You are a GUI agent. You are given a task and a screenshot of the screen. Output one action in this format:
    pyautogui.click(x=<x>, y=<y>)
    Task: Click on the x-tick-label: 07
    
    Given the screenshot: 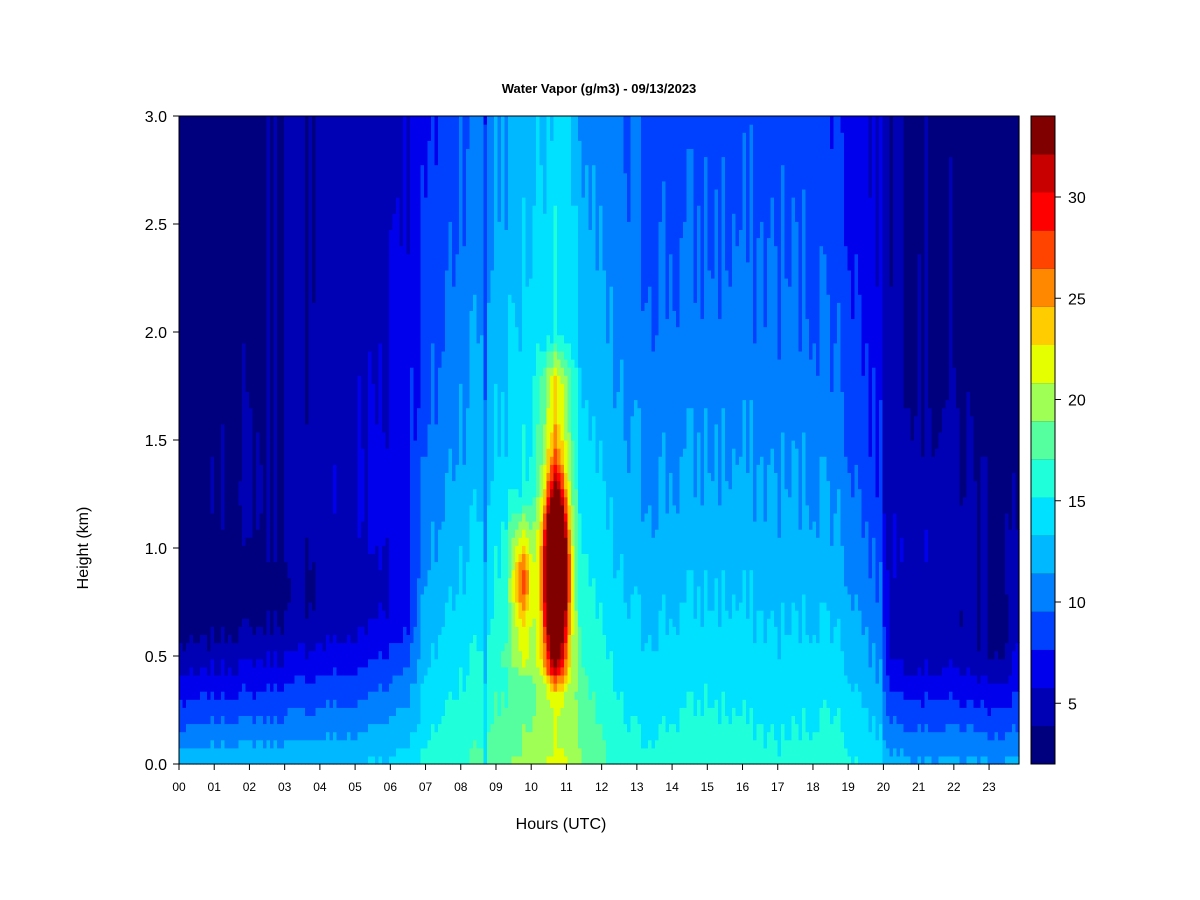 What is the action you would take?
    pyautogui.click(x=426, y=787)
    